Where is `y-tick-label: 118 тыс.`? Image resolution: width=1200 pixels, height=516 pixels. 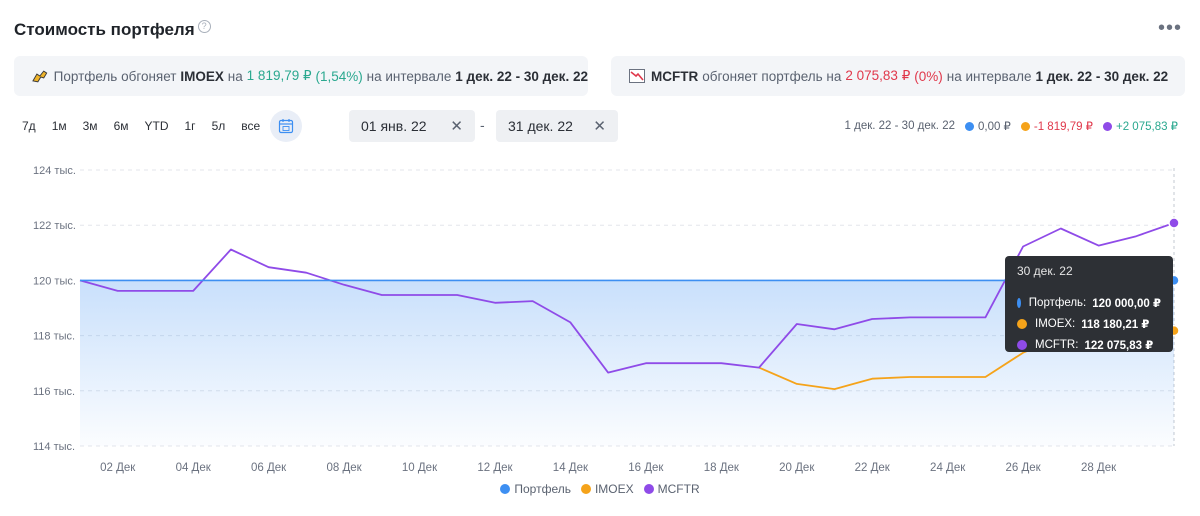
y-tick-label: 118 тыс. is located at coordinates (54, 337).